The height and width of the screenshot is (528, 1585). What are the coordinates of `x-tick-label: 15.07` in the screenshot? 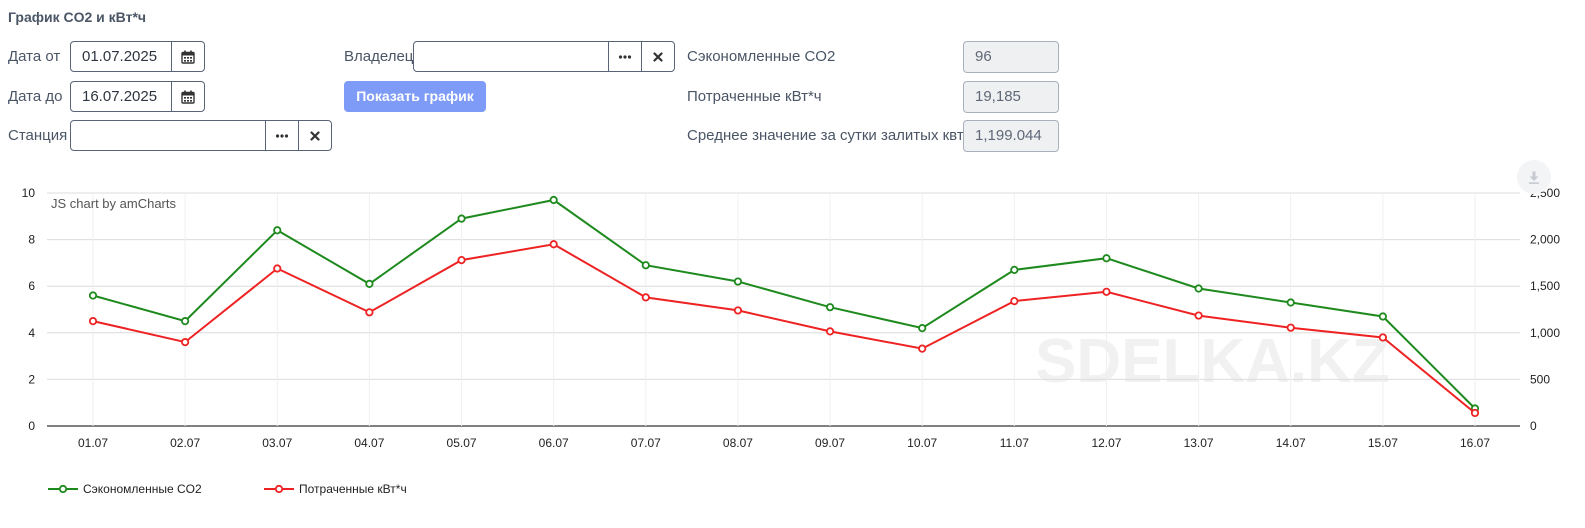 It's located at (1383, 443).